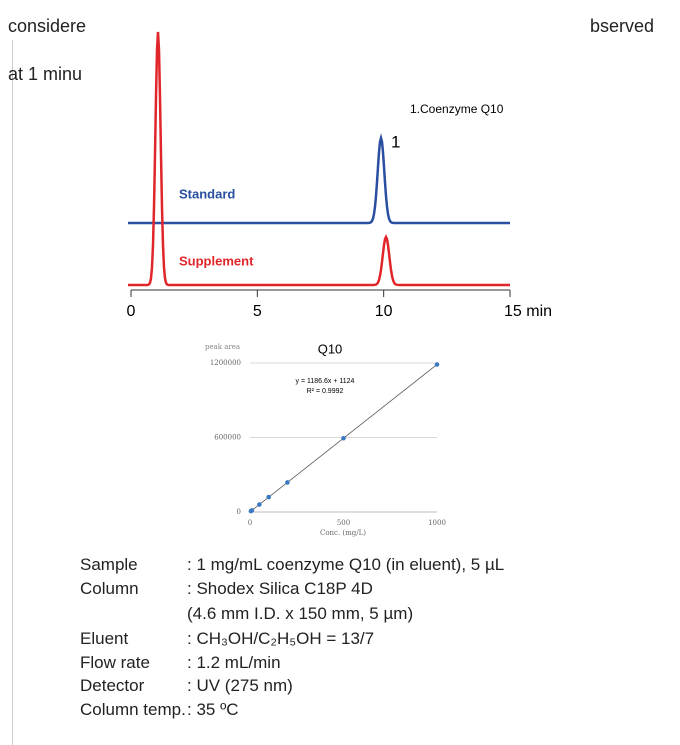  I want to click on text-fragment: considere, so click(47, 26).